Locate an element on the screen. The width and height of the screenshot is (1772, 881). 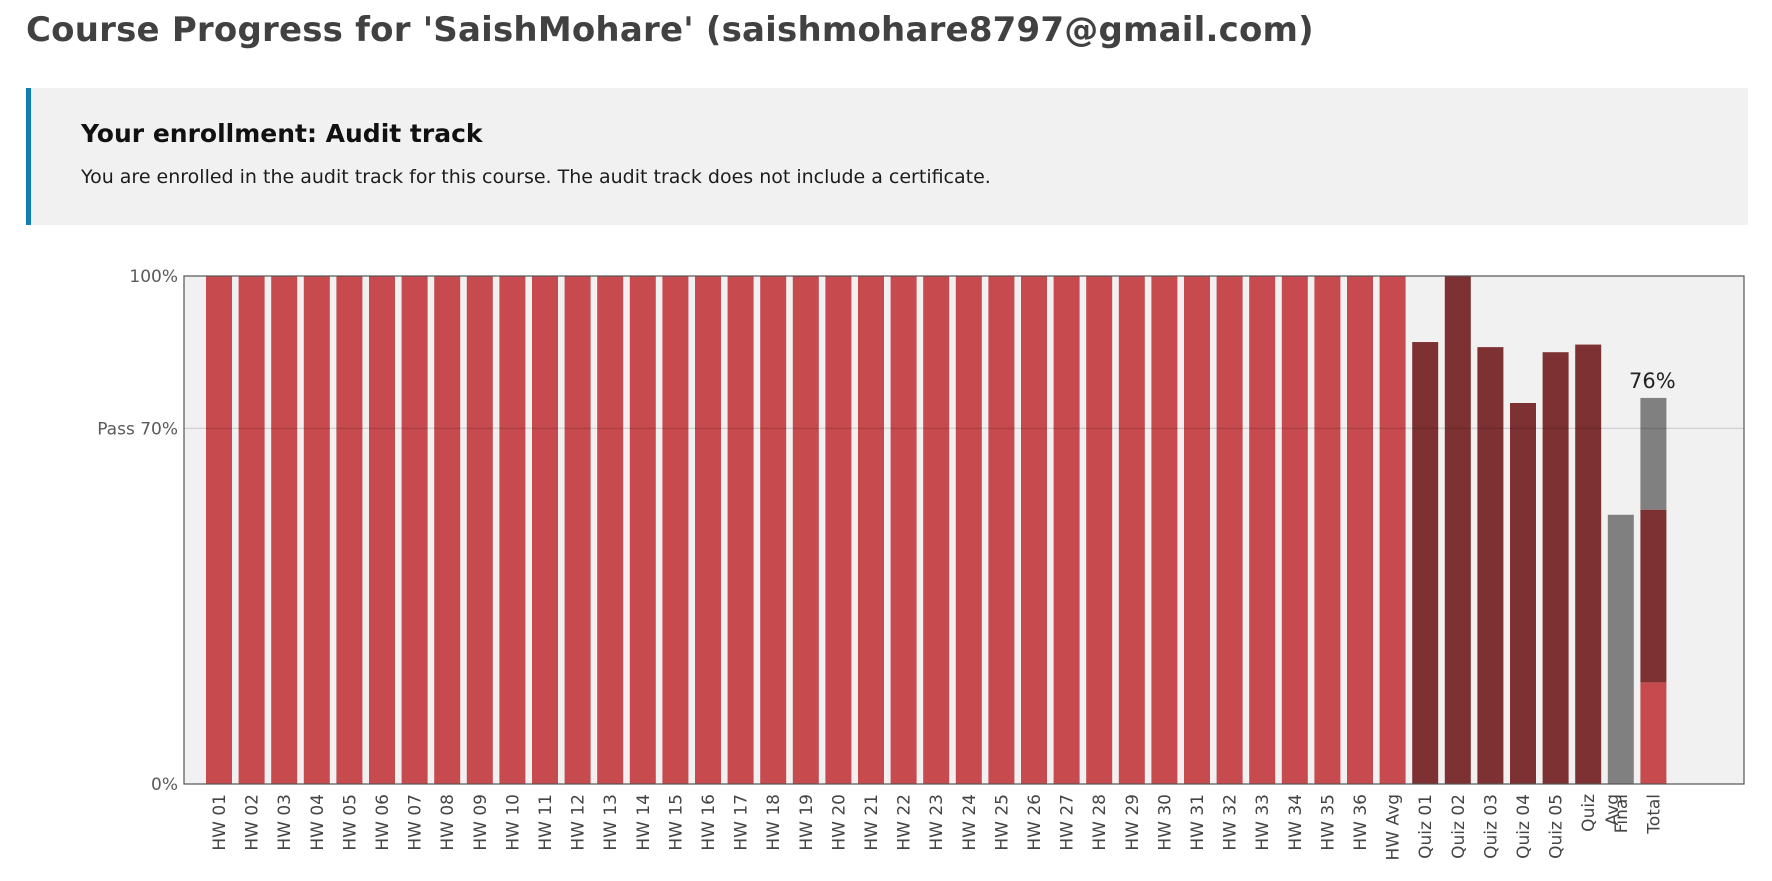
x-tick-label: HW 18 is located at coordinates (774, 822).